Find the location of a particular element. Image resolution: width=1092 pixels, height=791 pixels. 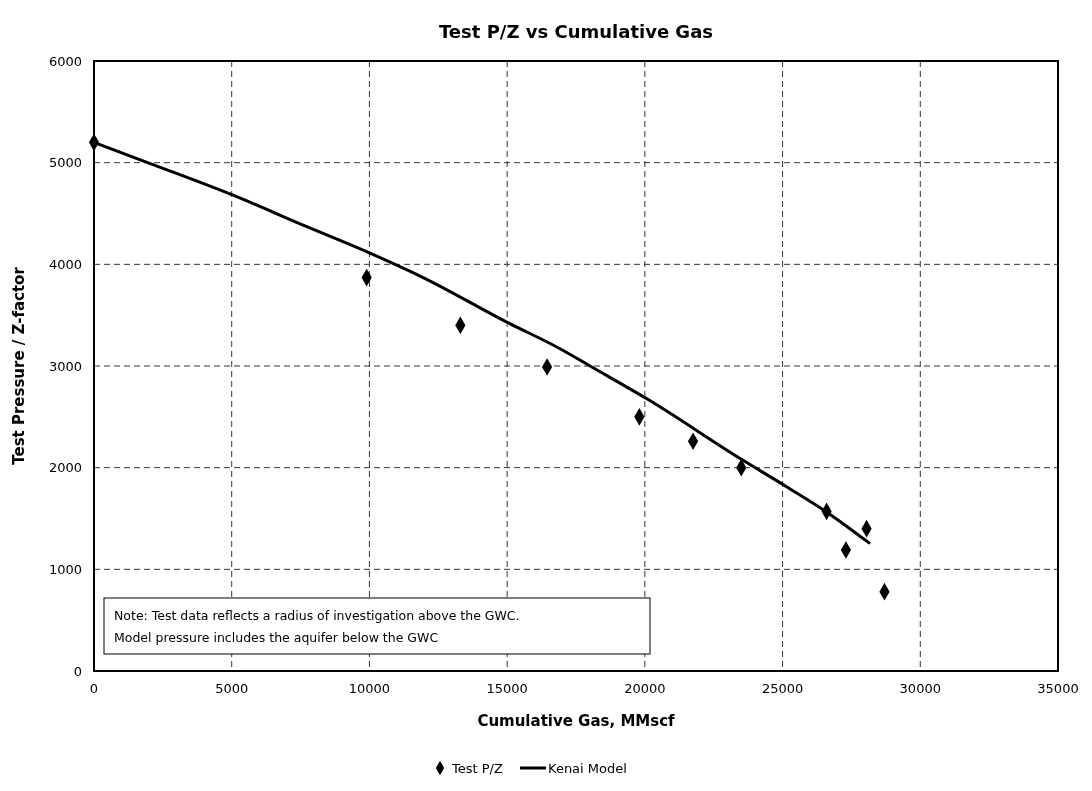

x-tick-label: 5000 is located at coordinates (232, 688).